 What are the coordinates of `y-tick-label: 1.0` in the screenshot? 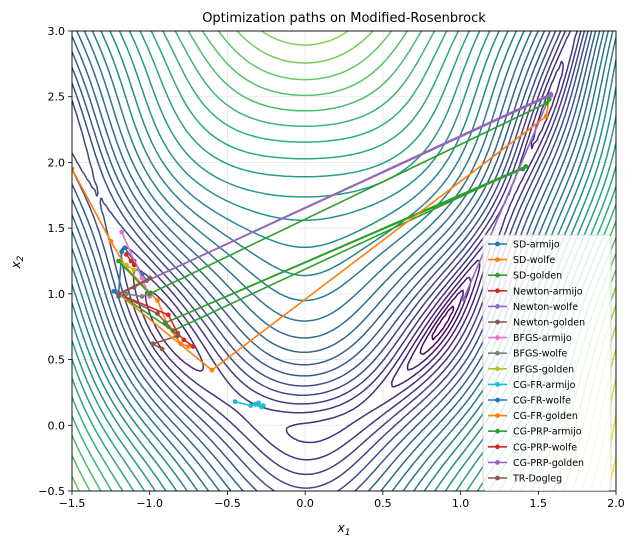 It's located at (57, 294).